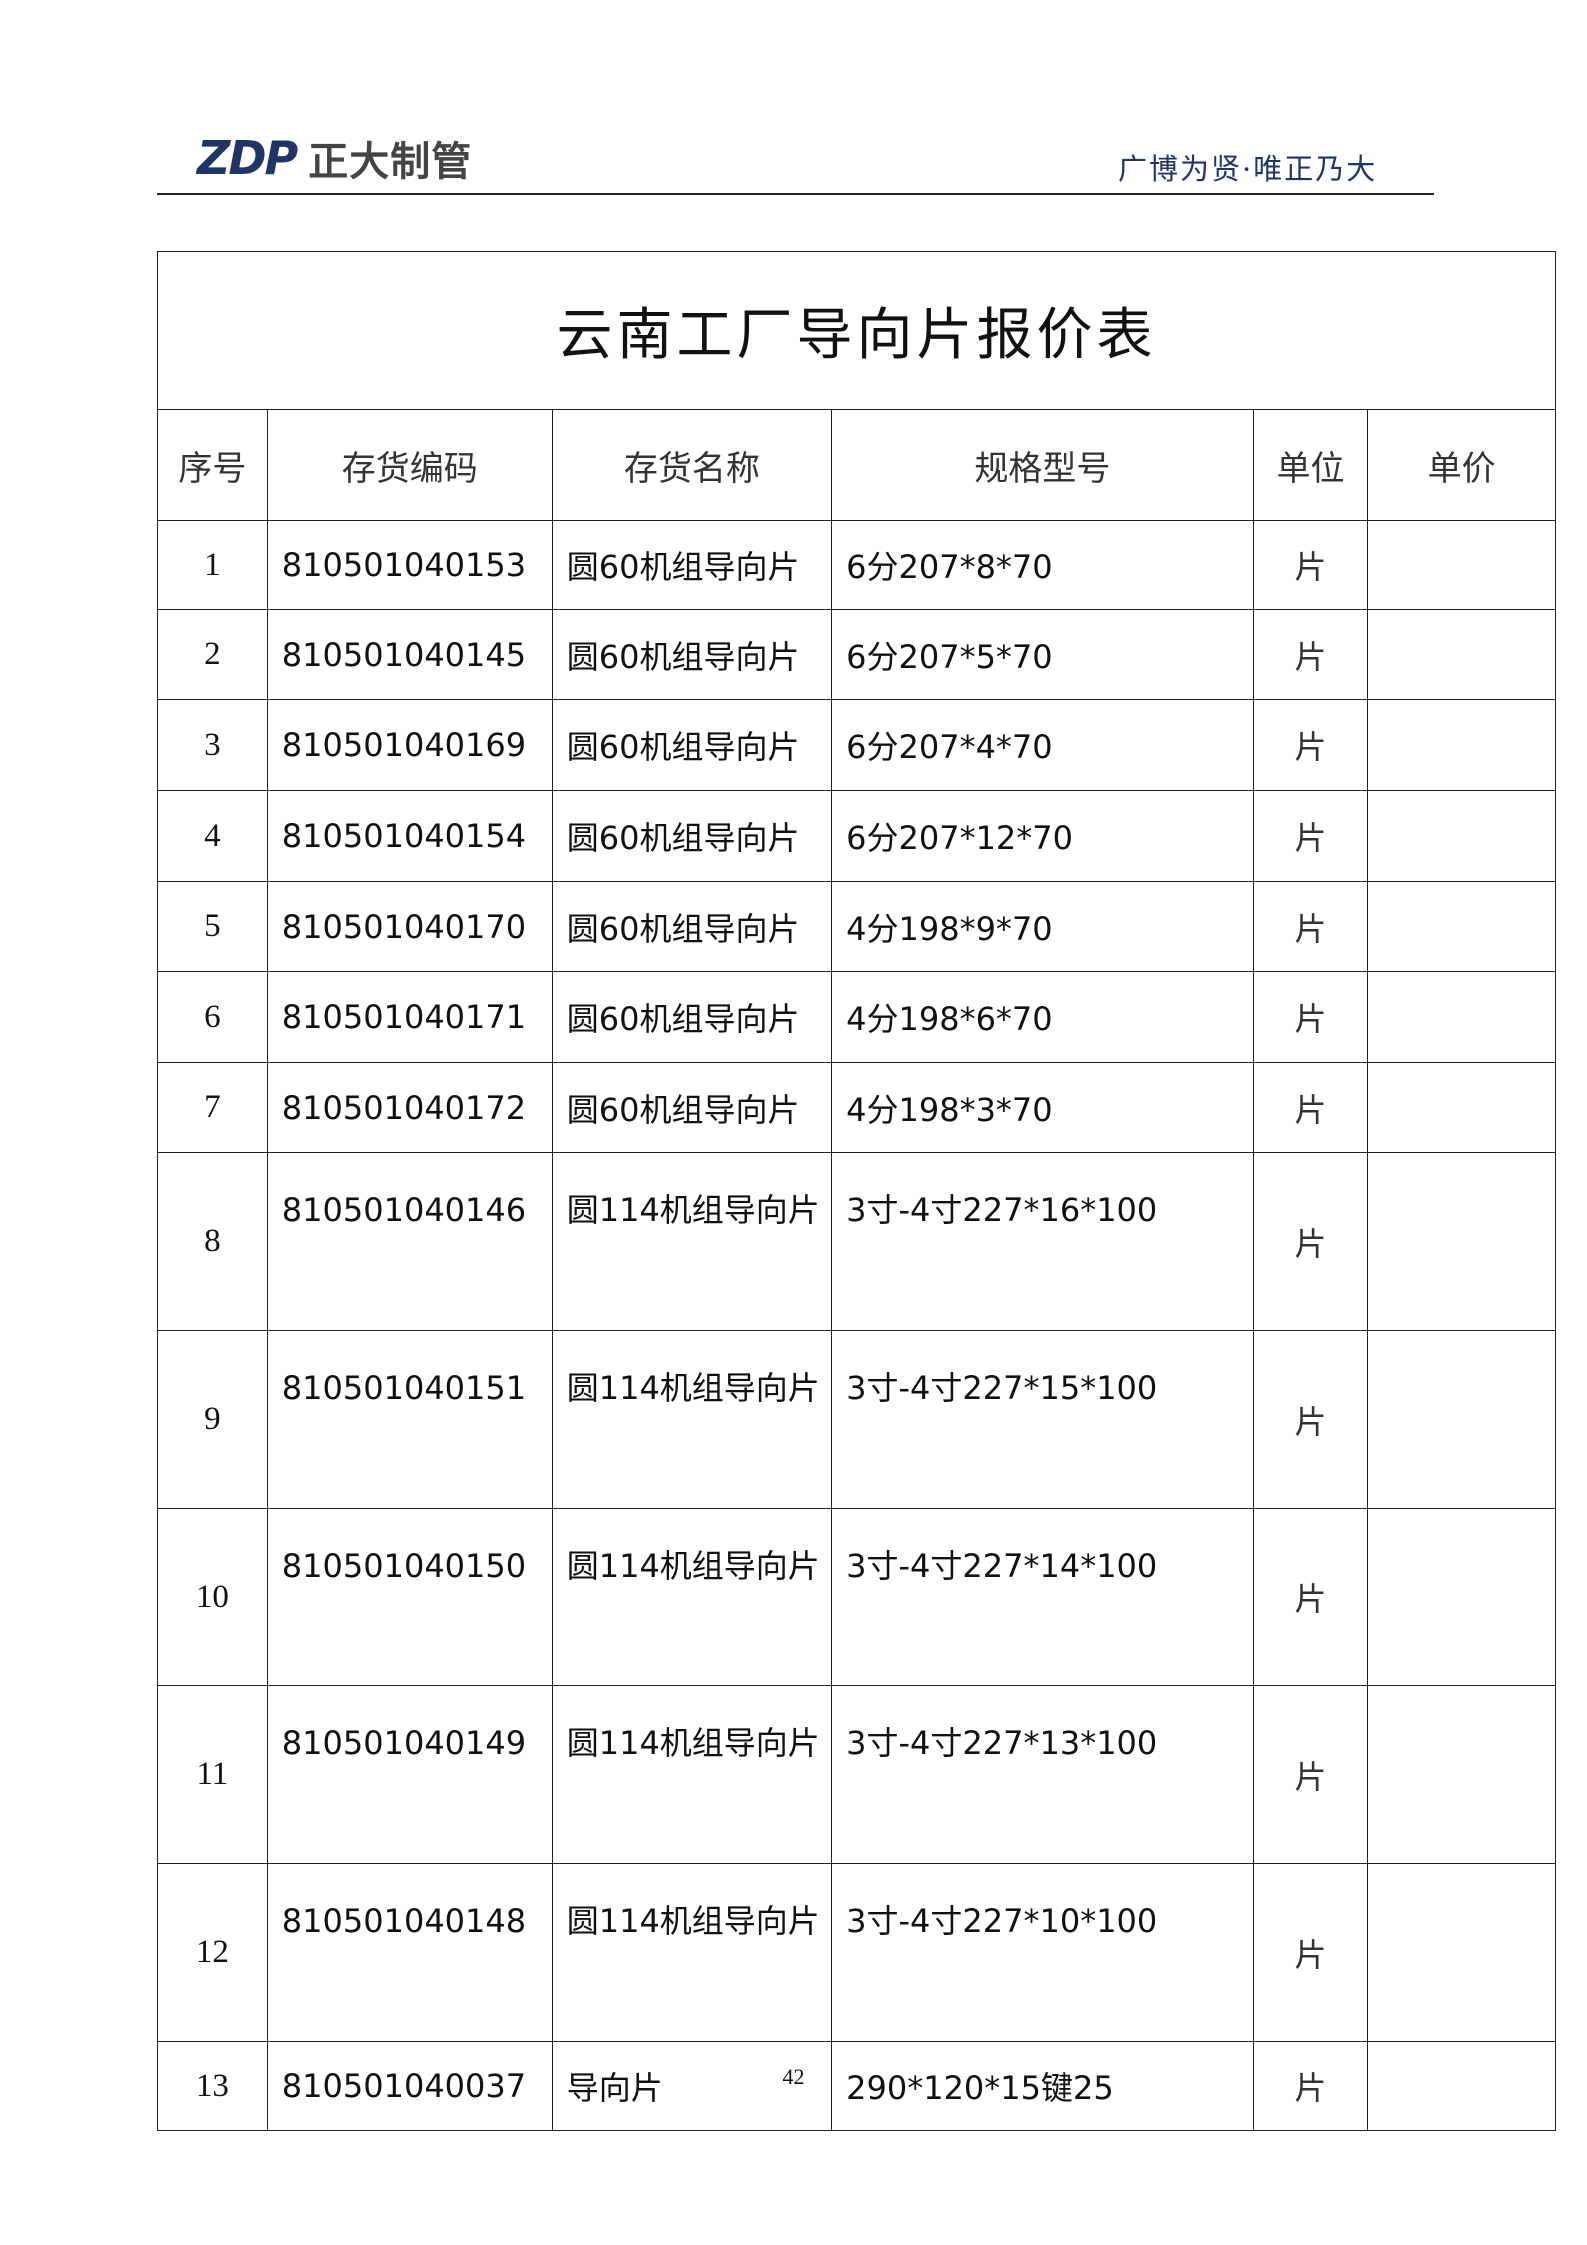 The height and width of the screenshot is (2245, 1587). I want to click on specification-cell: 6分207*8*70, so click(1042, 565).